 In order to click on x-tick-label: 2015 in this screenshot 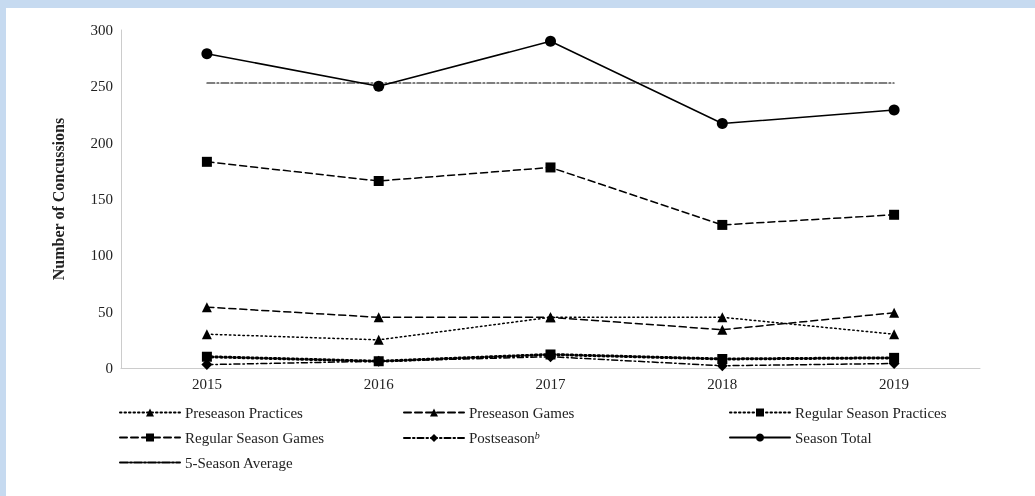, I will do `click(206, 383)`.